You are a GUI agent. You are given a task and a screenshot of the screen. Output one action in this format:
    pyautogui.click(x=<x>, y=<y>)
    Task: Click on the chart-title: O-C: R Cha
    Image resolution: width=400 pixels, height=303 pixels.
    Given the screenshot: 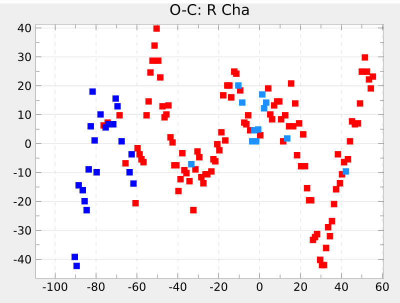 What is the action you would take?
    pyautogui.click(x=209, y=9)
    